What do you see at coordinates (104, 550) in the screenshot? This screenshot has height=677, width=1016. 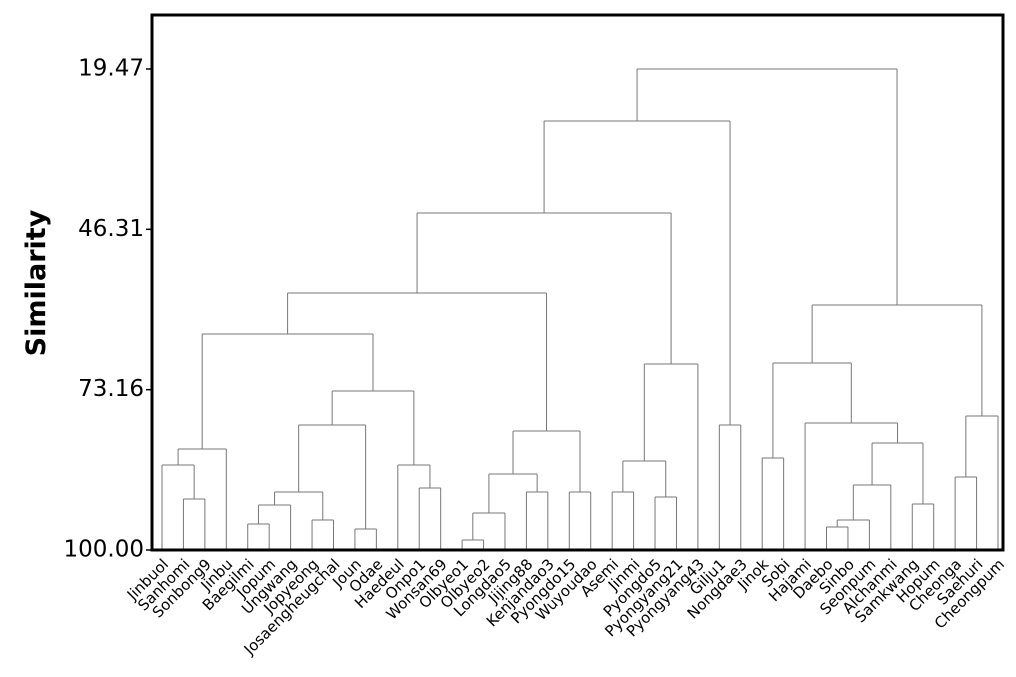 I see `y-tick-label: 100.00` at bounding box center [104, 550].